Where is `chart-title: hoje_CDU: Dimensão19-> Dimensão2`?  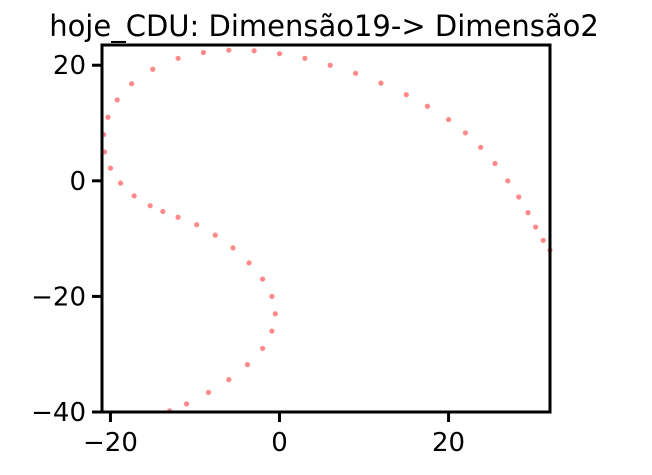
chart-title: hoje_CDU: Dimensão19-> Dimensão2 is located at coordinates (324, 26).